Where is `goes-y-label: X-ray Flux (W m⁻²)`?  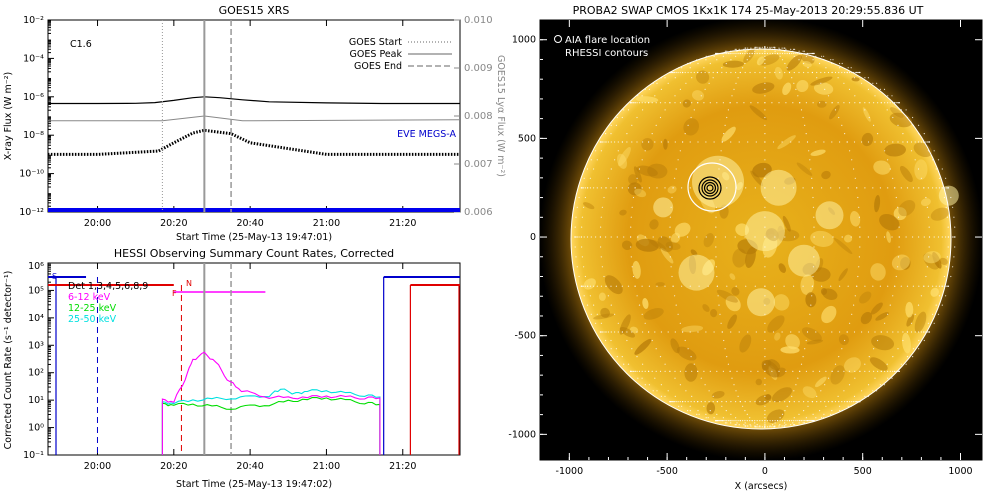 goes-y-label: X-ray Flux (W m⁻²) is located at coordinates (8, 116).